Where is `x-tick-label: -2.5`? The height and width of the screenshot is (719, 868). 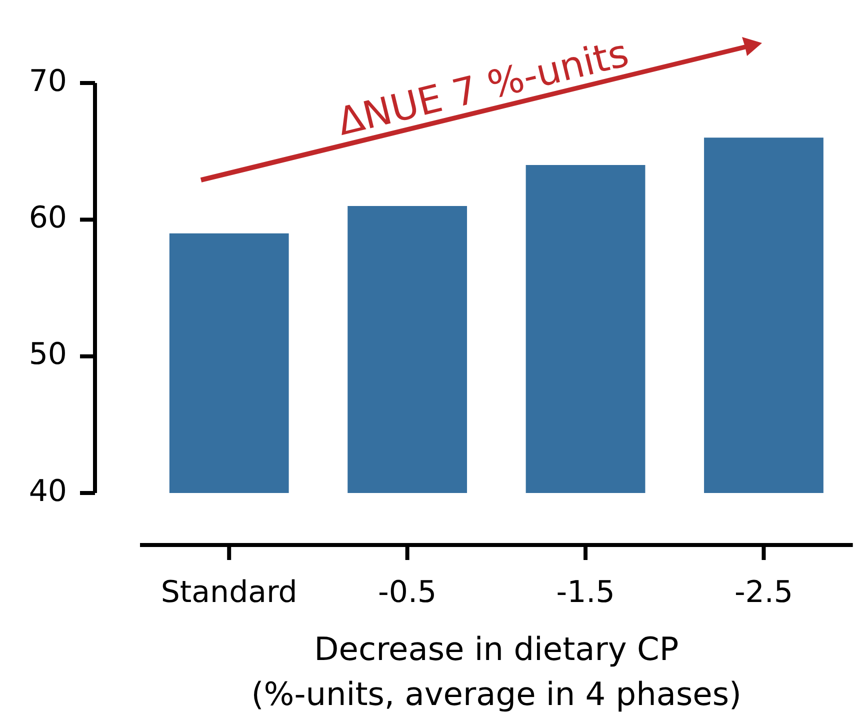
x-tick-label: -2.5 is located at coordinates (764, 592).